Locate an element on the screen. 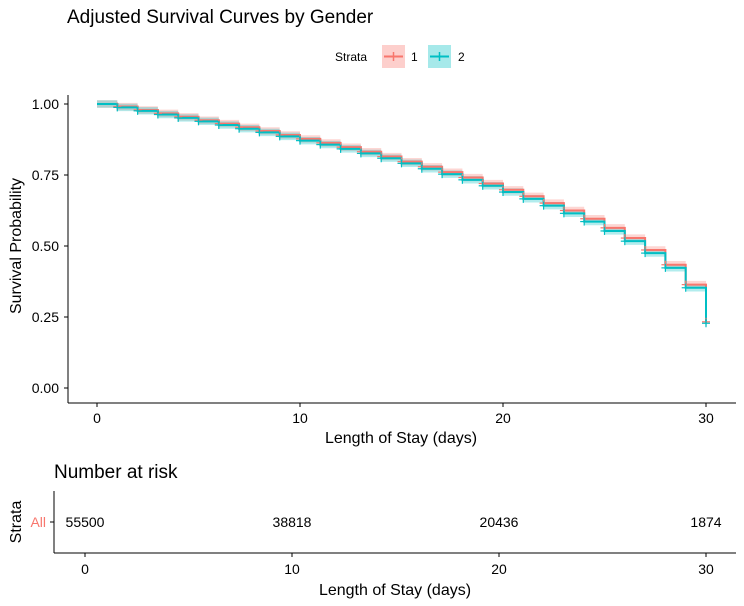 Image resolution: width=744 pixels, height=606 pixels. risk-x-tick-label: 20 is located at coordinates (499, 569).